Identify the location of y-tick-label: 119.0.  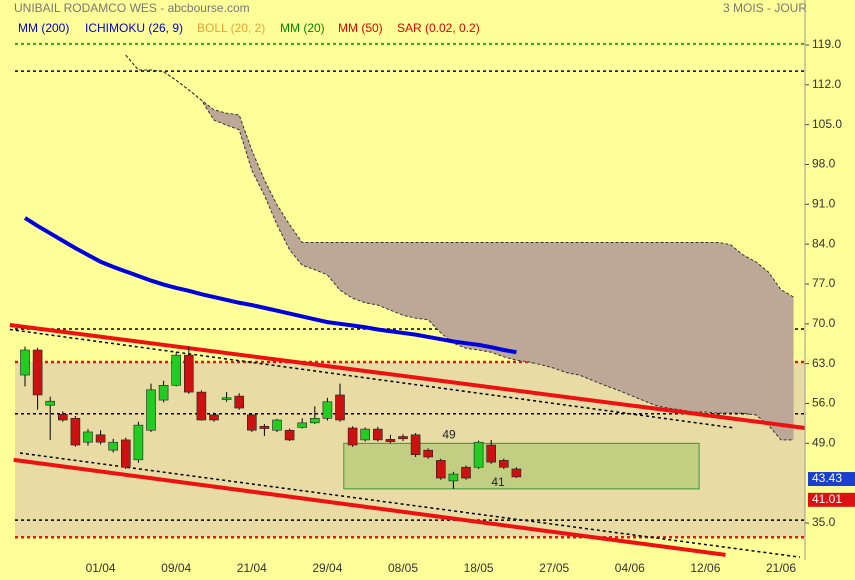
(826, 44).